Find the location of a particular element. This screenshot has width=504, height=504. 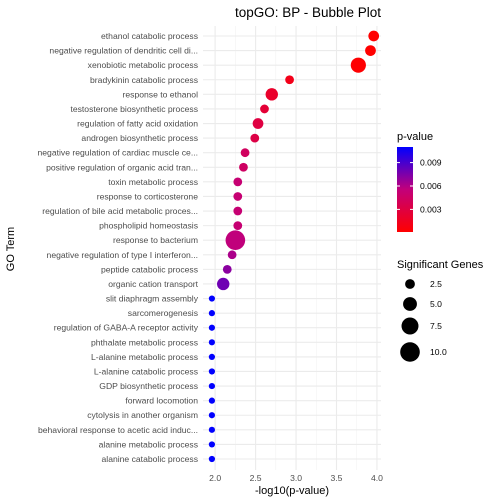

y-tick-label: organic cation transport is located at coordinates (153, 284).